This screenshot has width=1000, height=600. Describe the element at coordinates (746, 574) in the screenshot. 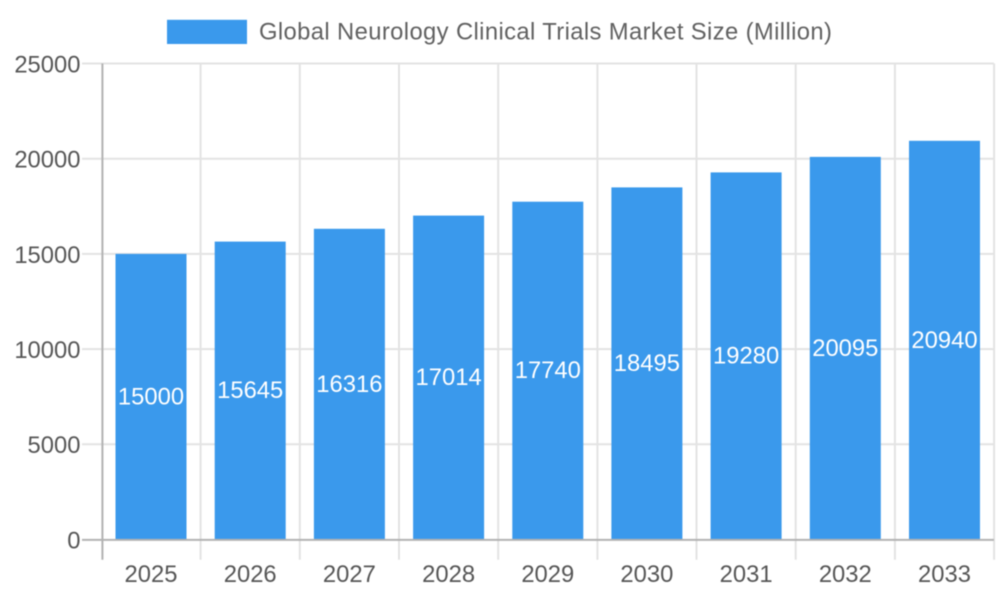

I see `svg-text: 2031` at that location.